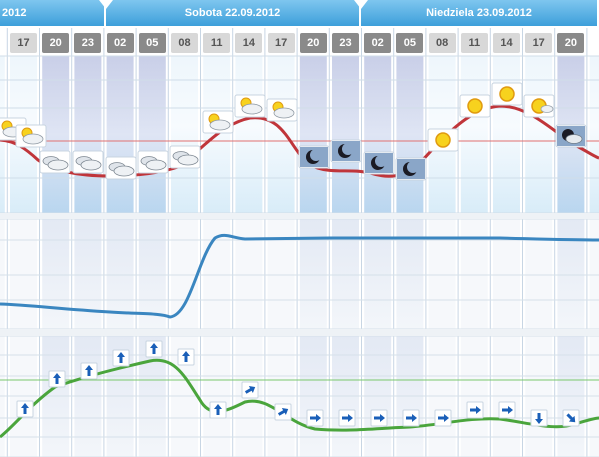 The height and width of the screenshot is (457, 599). What do you see at coordinates (571, 418) in the screenshot?
I see `wind-arrow-southeast-icon` at bounding box center [571, 418].